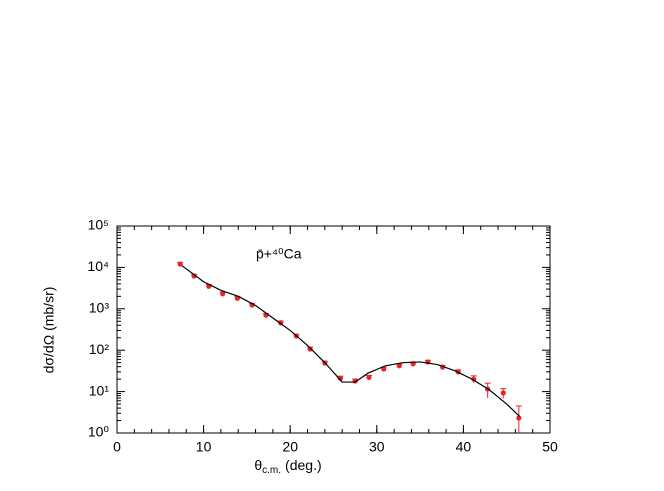 This screenshot has height=491, width=664. Describe the element at coordinates (279, 254) in the screenshot. I see `annotation: p̄+⁴⁰Ca` at that location.